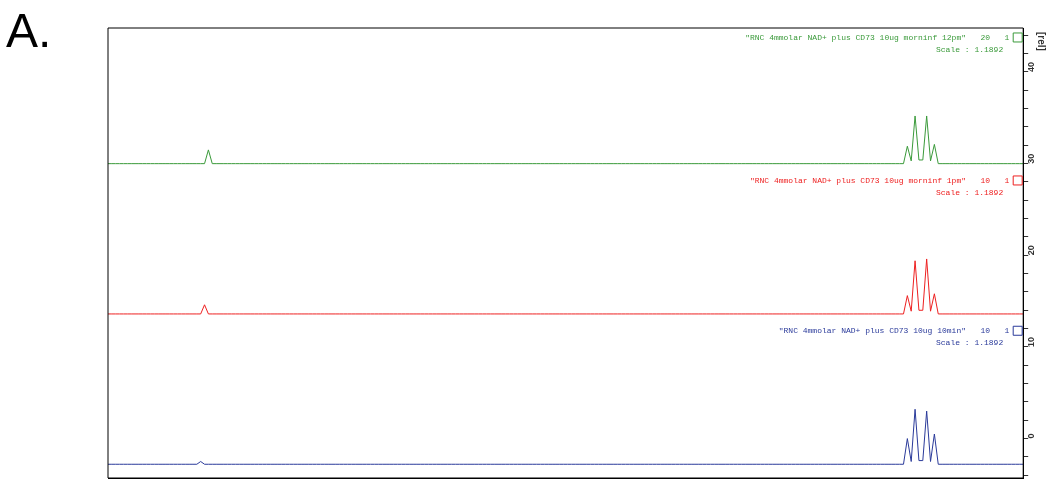 This screenshot has width=1053, height=489. What do you see at coordinates (877, 38) in the screenshot?
I see `legend-label: "RNC 4mmolar NAD+ plus CD73 10ug morninf 12pm" 20 1` at bounding box center [877, 38].